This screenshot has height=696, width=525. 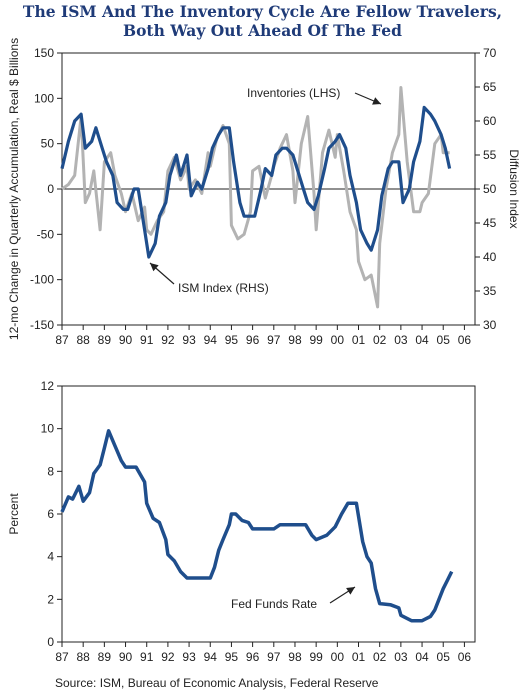 I want to click on y-left-tick-label: 0, so click(x=50, y=189).